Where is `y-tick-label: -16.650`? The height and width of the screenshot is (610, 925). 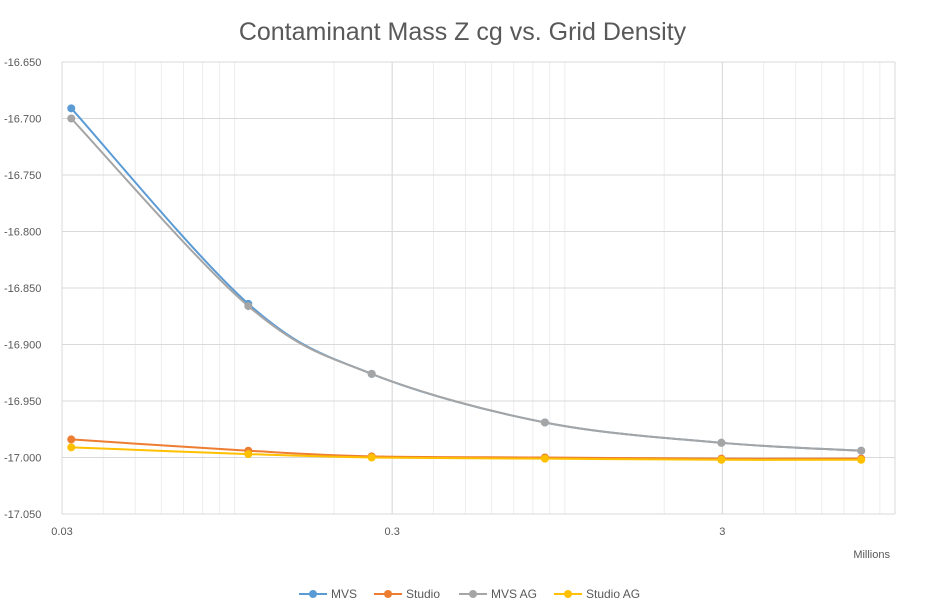
y-tick-label: -16.650 is located at coordinates (22, 63).